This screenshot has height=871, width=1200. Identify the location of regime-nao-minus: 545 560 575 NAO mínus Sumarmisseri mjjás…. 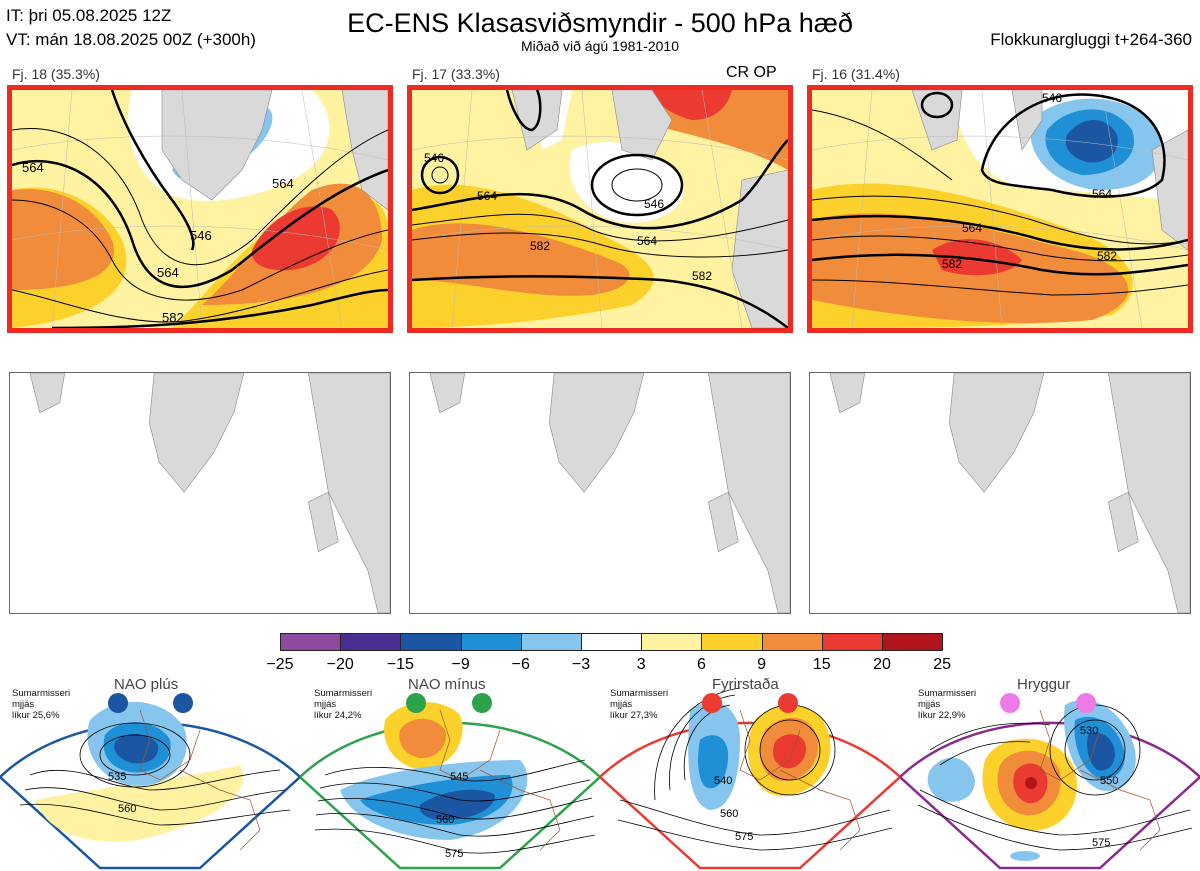
(450, 773).